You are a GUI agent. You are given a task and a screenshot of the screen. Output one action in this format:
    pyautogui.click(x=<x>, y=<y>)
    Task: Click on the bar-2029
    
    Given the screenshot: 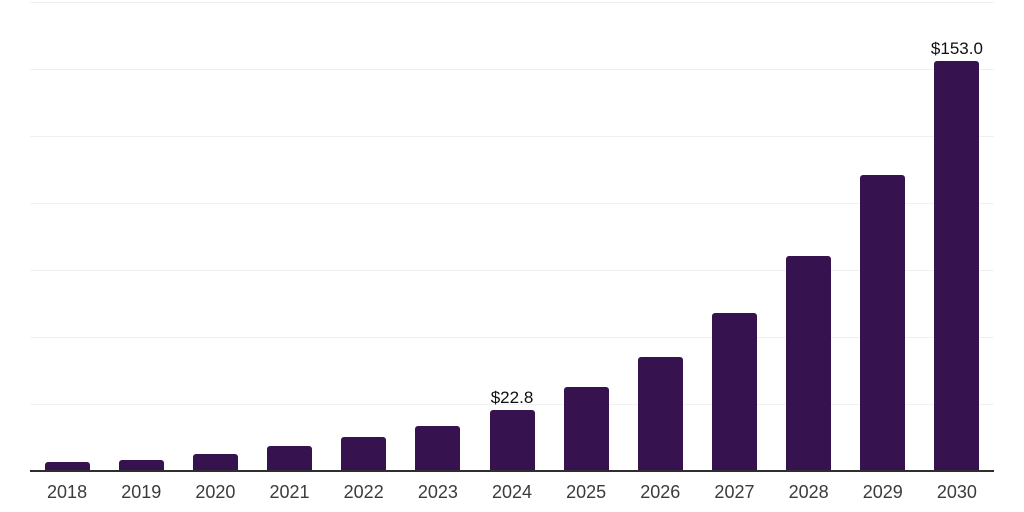 What is the action you would take?
    pyautogui.click(x=883, y=322)
    